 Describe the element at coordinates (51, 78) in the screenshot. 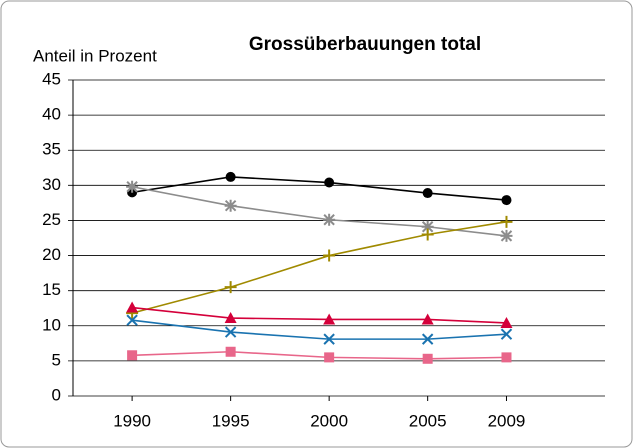

I see `y-tick-label: 45` at that location.